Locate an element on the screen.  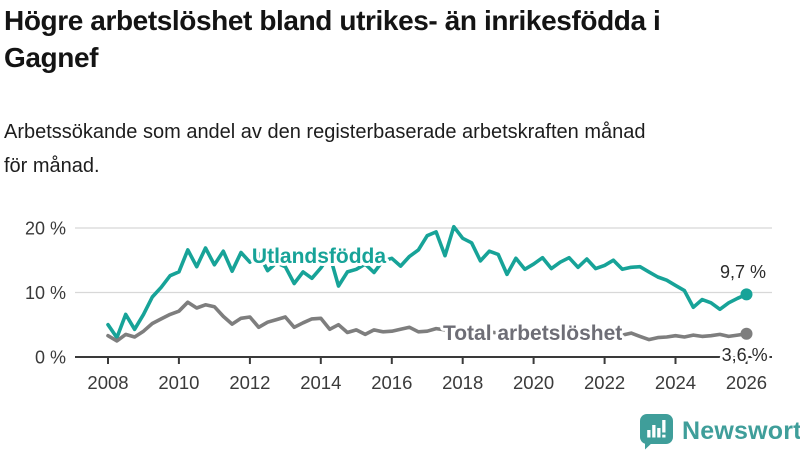
x-axis-tick-label: 2012 is located at coordinates (249, 382).